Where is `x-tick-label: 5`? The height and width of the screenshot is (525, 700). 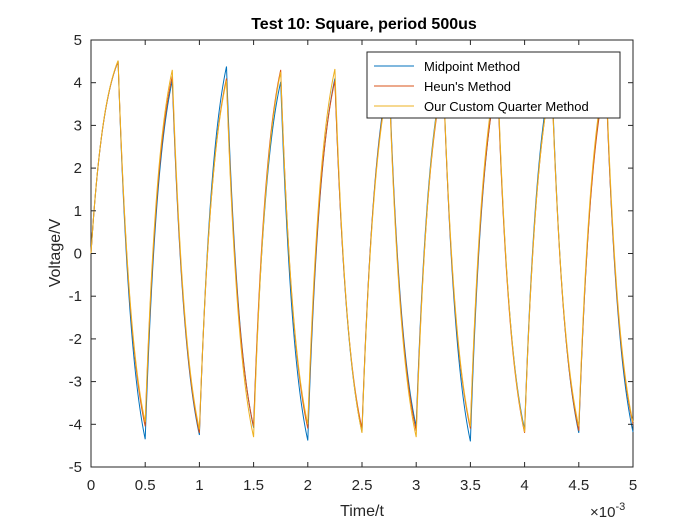 x-tick-label: 5 is located at coordinates (633, 485).